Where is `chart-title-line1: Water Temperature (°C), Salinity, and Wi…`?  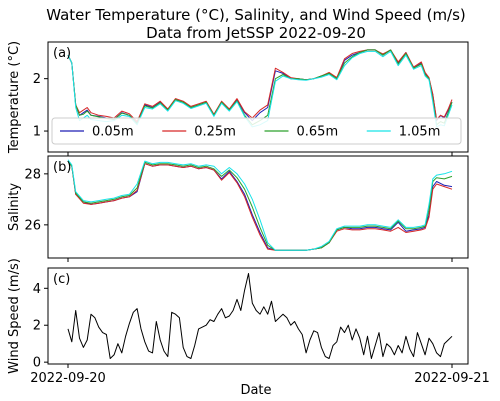
chart-title-line1: Water Temperature (°C), Salinity, and Wi… is located at coordinates (256, 15).